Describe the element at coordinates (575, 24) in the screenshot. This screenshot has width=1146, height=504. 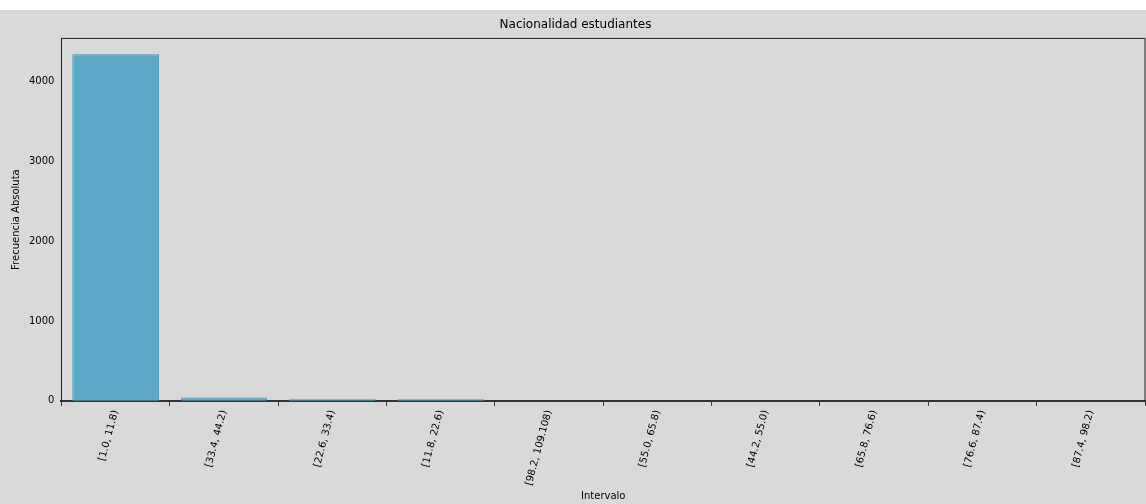
I see `chart-title: Nacionalidad estudiantes` at that location.